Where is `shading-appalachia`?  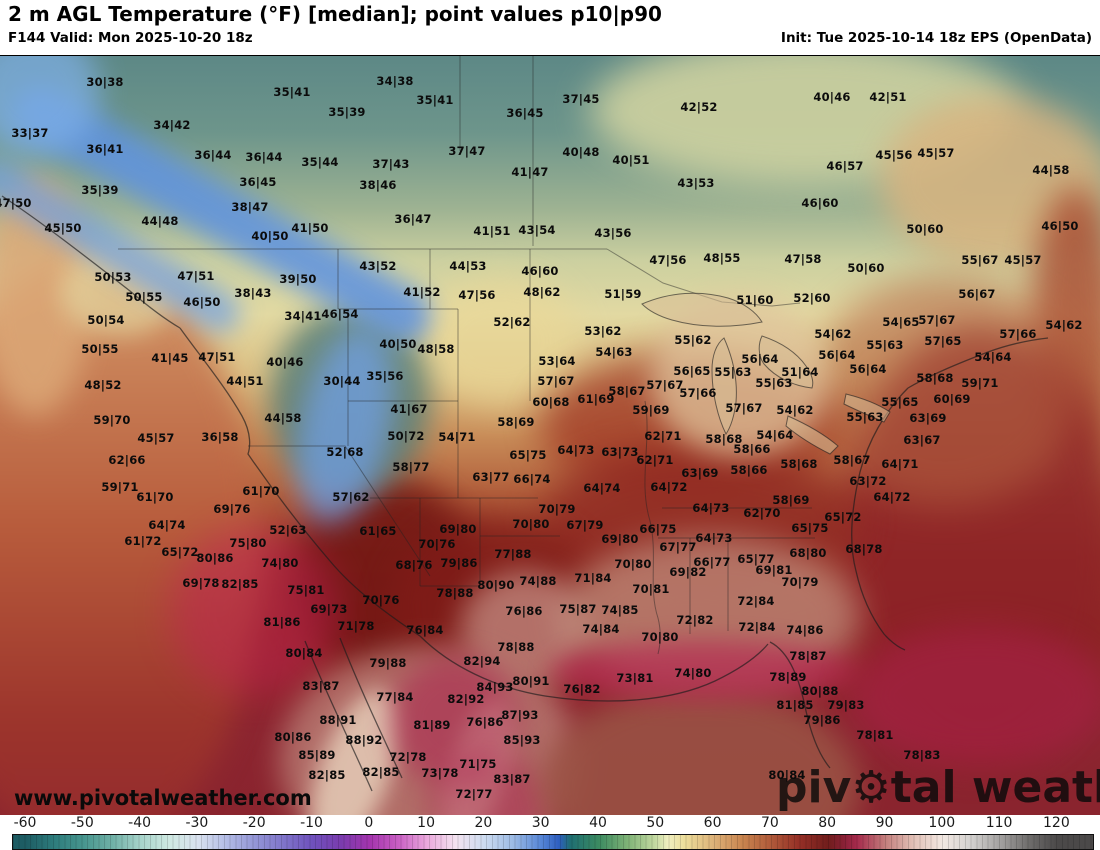
shading-appalachia is located at coordinates (945, 391).